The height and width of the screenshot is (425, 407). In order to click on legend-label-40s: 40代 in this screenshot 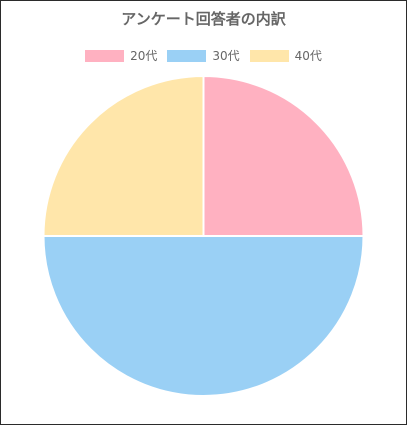, I will do `click(308, 56)`.